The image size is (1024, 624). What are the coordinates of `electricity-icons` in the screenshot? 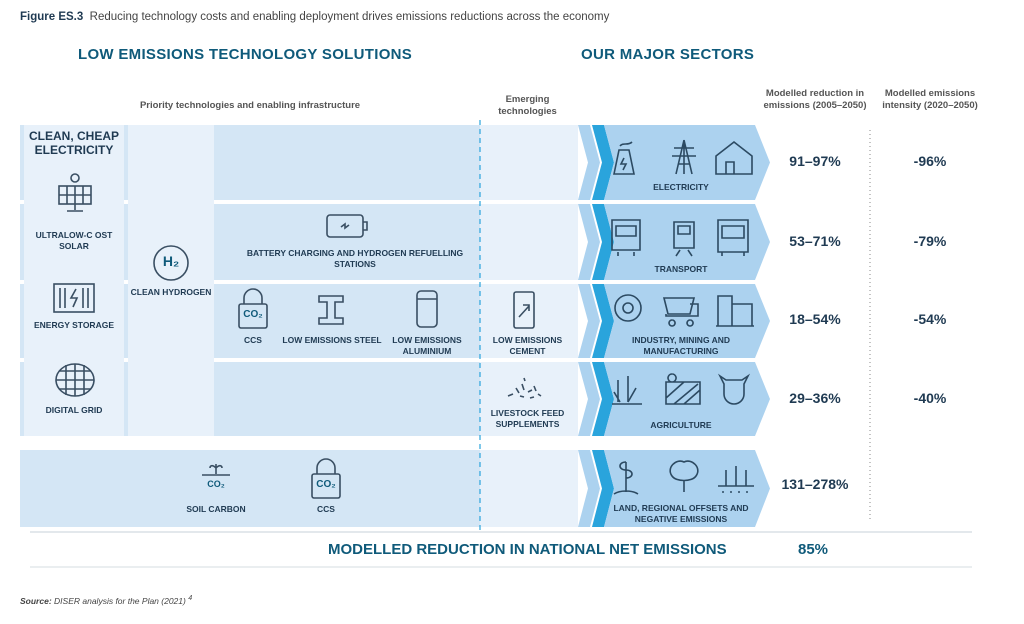 It's located at (683, 157).